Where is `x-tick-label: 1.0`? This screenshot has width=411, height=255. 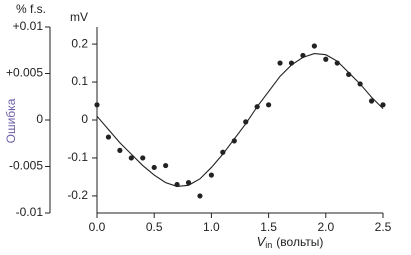
x-tick-label: 1.0 is located at coordinates (211, 227).